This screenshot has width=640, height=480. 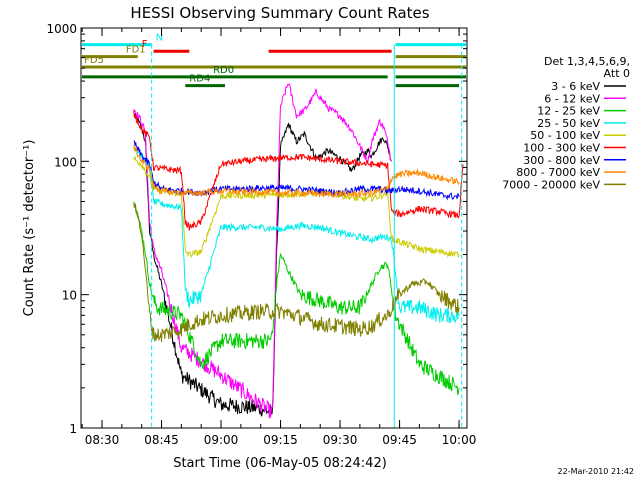 I want to click on flag-label-rd4: RD4, so click(x=199, y=79).